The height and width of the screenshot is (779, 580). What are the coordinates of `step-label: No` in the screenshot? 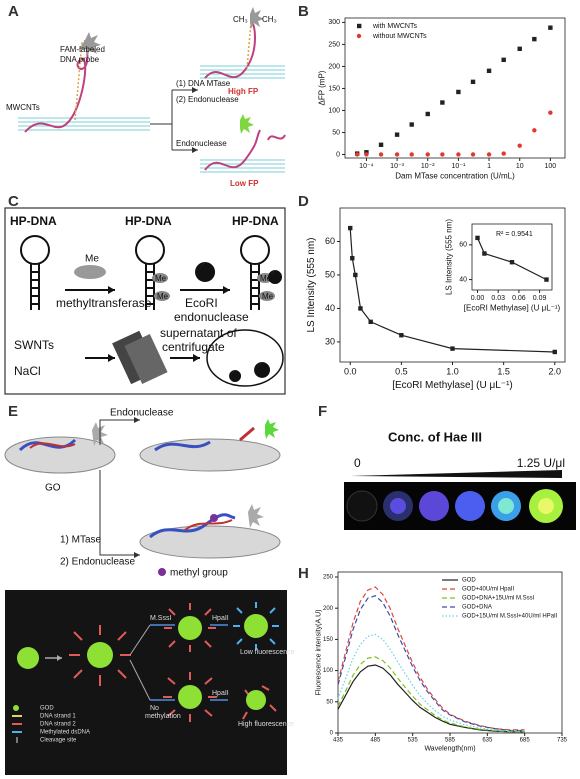 It's located at (154, 708).